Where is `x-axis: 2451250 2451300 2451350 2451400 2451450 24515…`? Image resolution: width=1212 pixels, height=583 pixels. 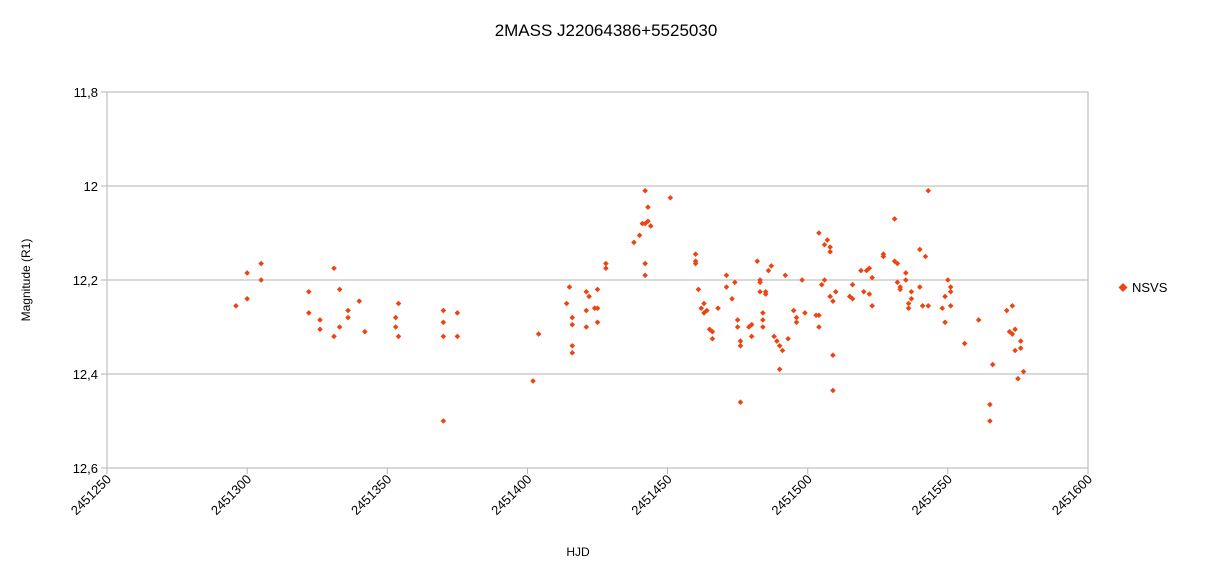 x-axis: 2451250 2451300 2451350 2451400 2451450 24515… is located at coordinates (581, 493).